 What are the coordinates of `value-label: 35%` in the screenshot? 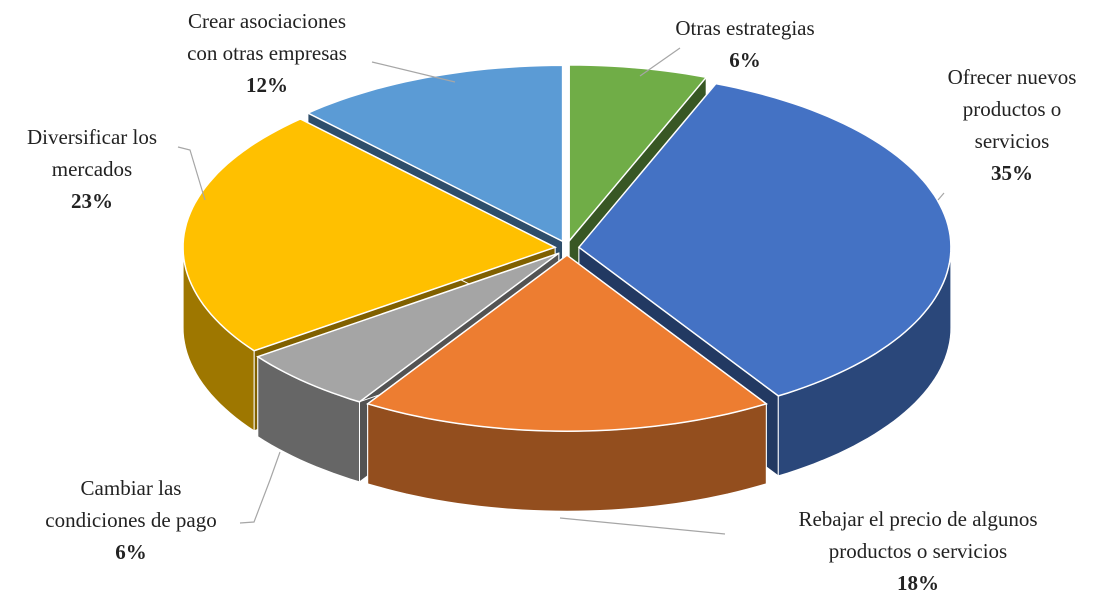 It's located at (1012, 173).